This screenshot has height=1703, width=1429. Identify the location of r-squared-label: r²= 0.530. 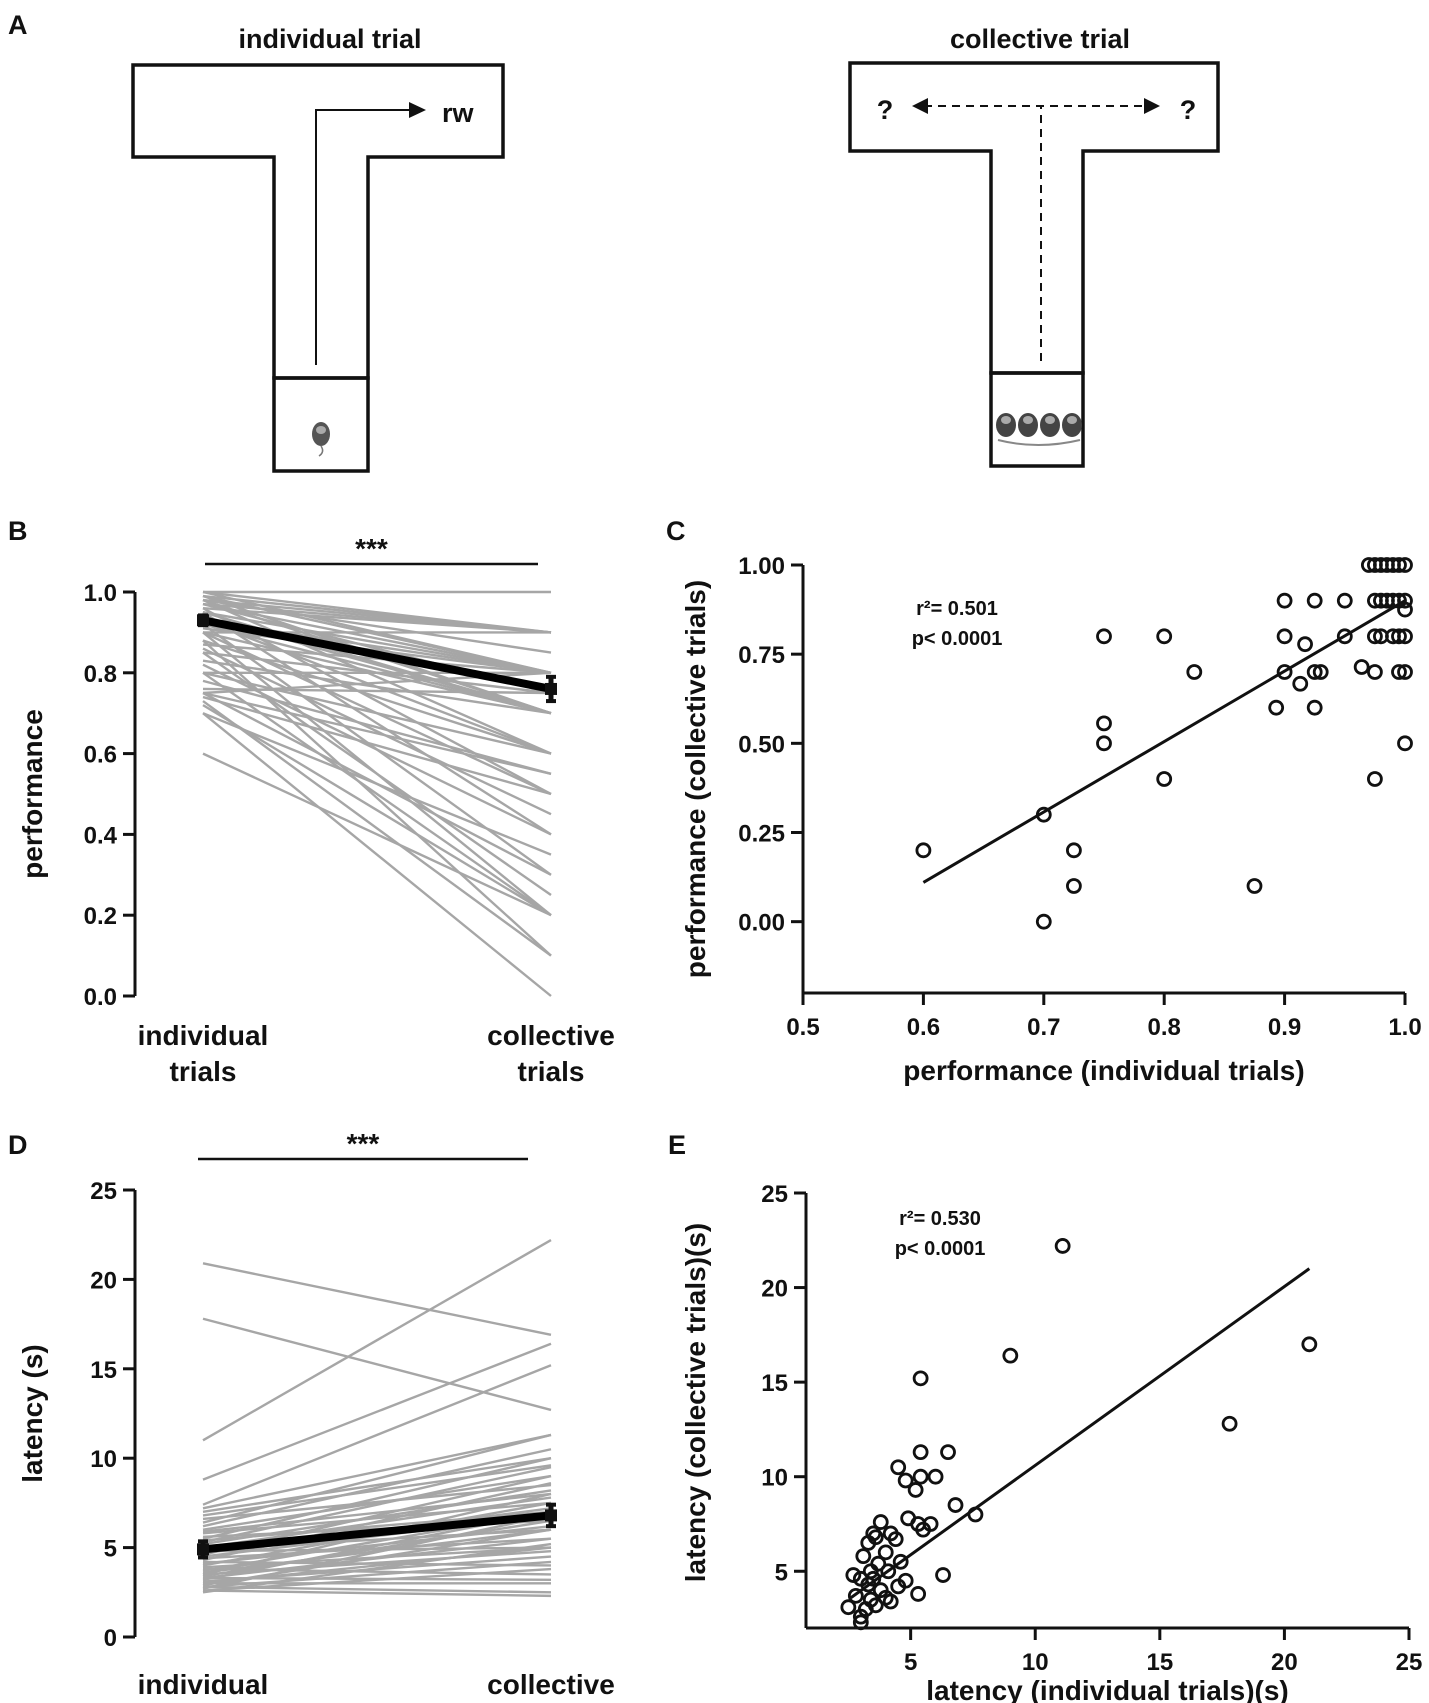
(940, 1219).